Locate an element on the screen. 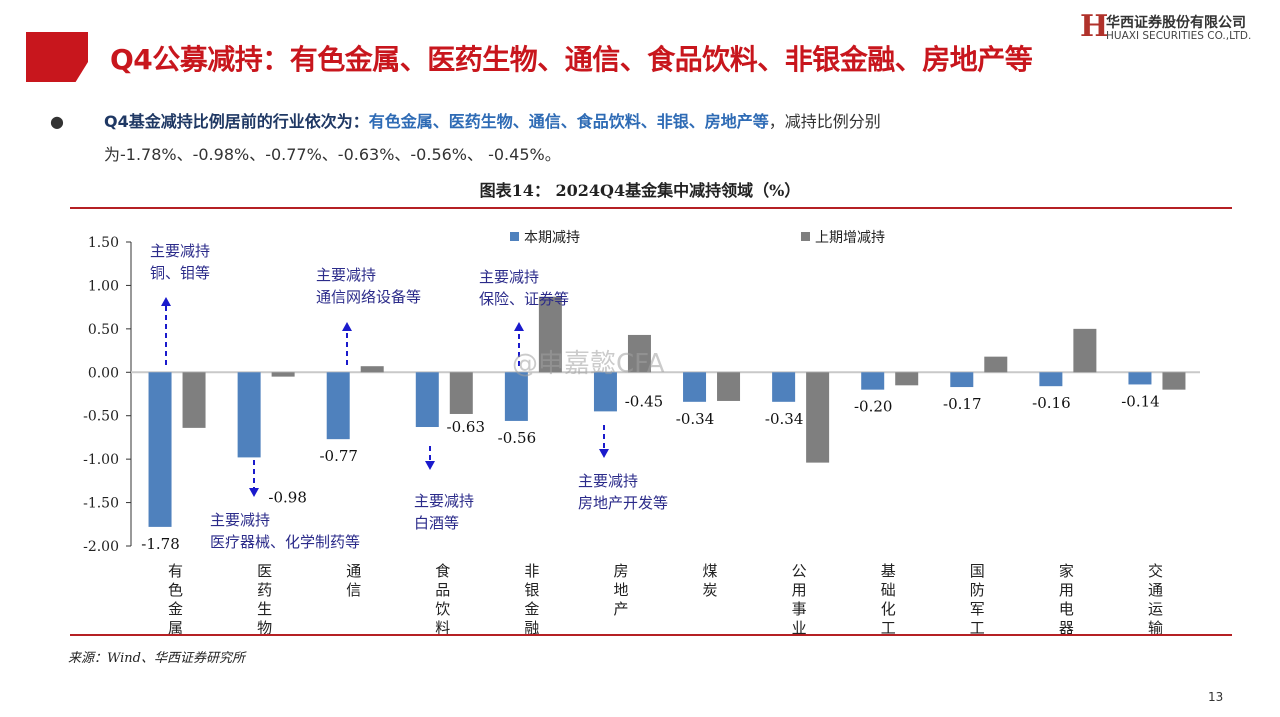 This screenshot has width=1280, height=717. y-tick-label: 0.00 is located at coordinates (103, 373).